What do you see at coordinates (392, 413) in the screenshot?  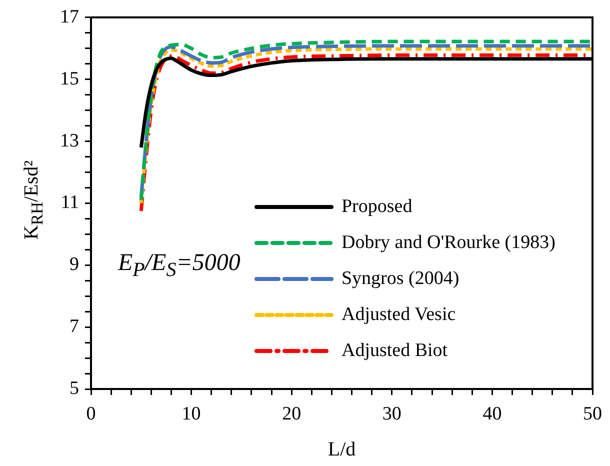 I see `x-tick-label: 30` at bounding box center [392, 413].